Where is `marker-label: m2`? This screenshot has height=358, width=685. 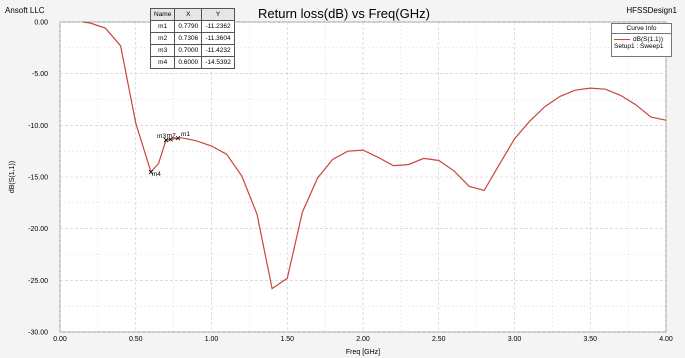 marker-label: m2 is located at coordinates (171, 135).